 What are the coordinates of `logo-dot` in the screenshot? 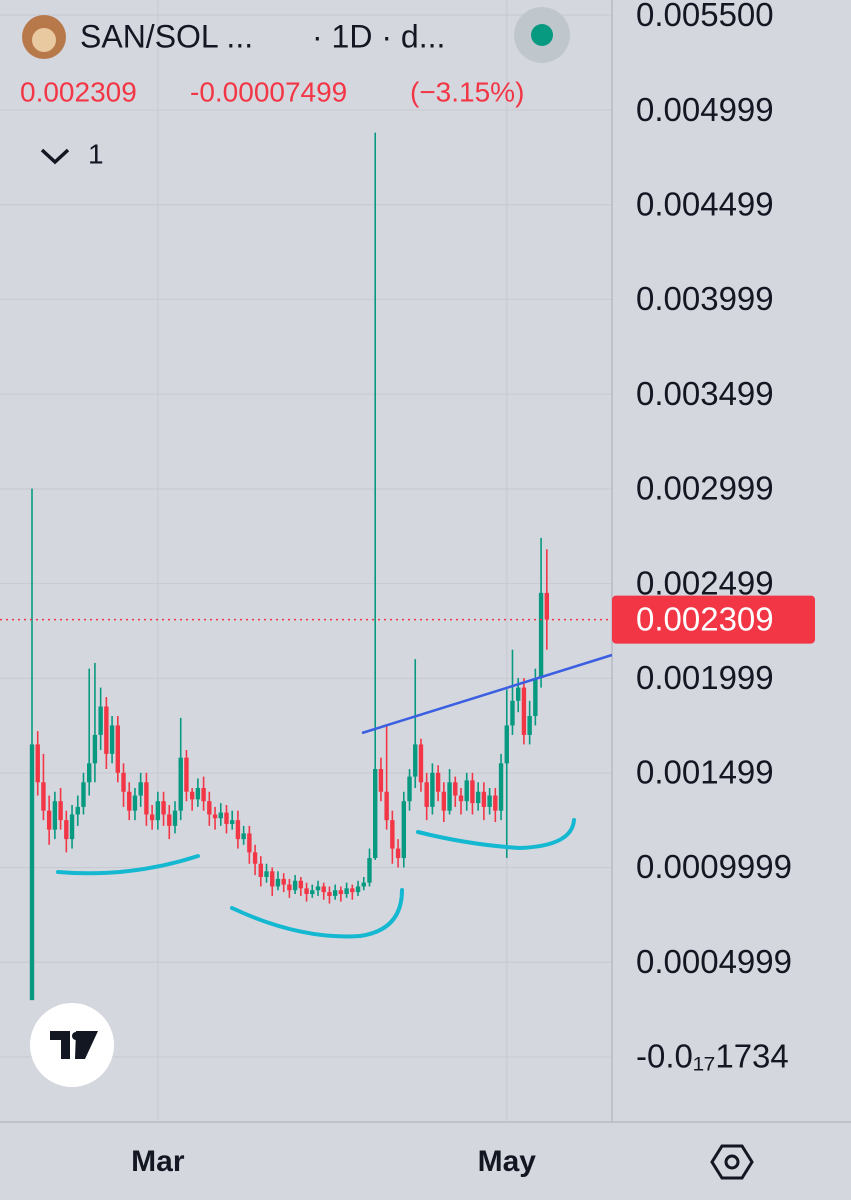 It's located at (76, 1036).